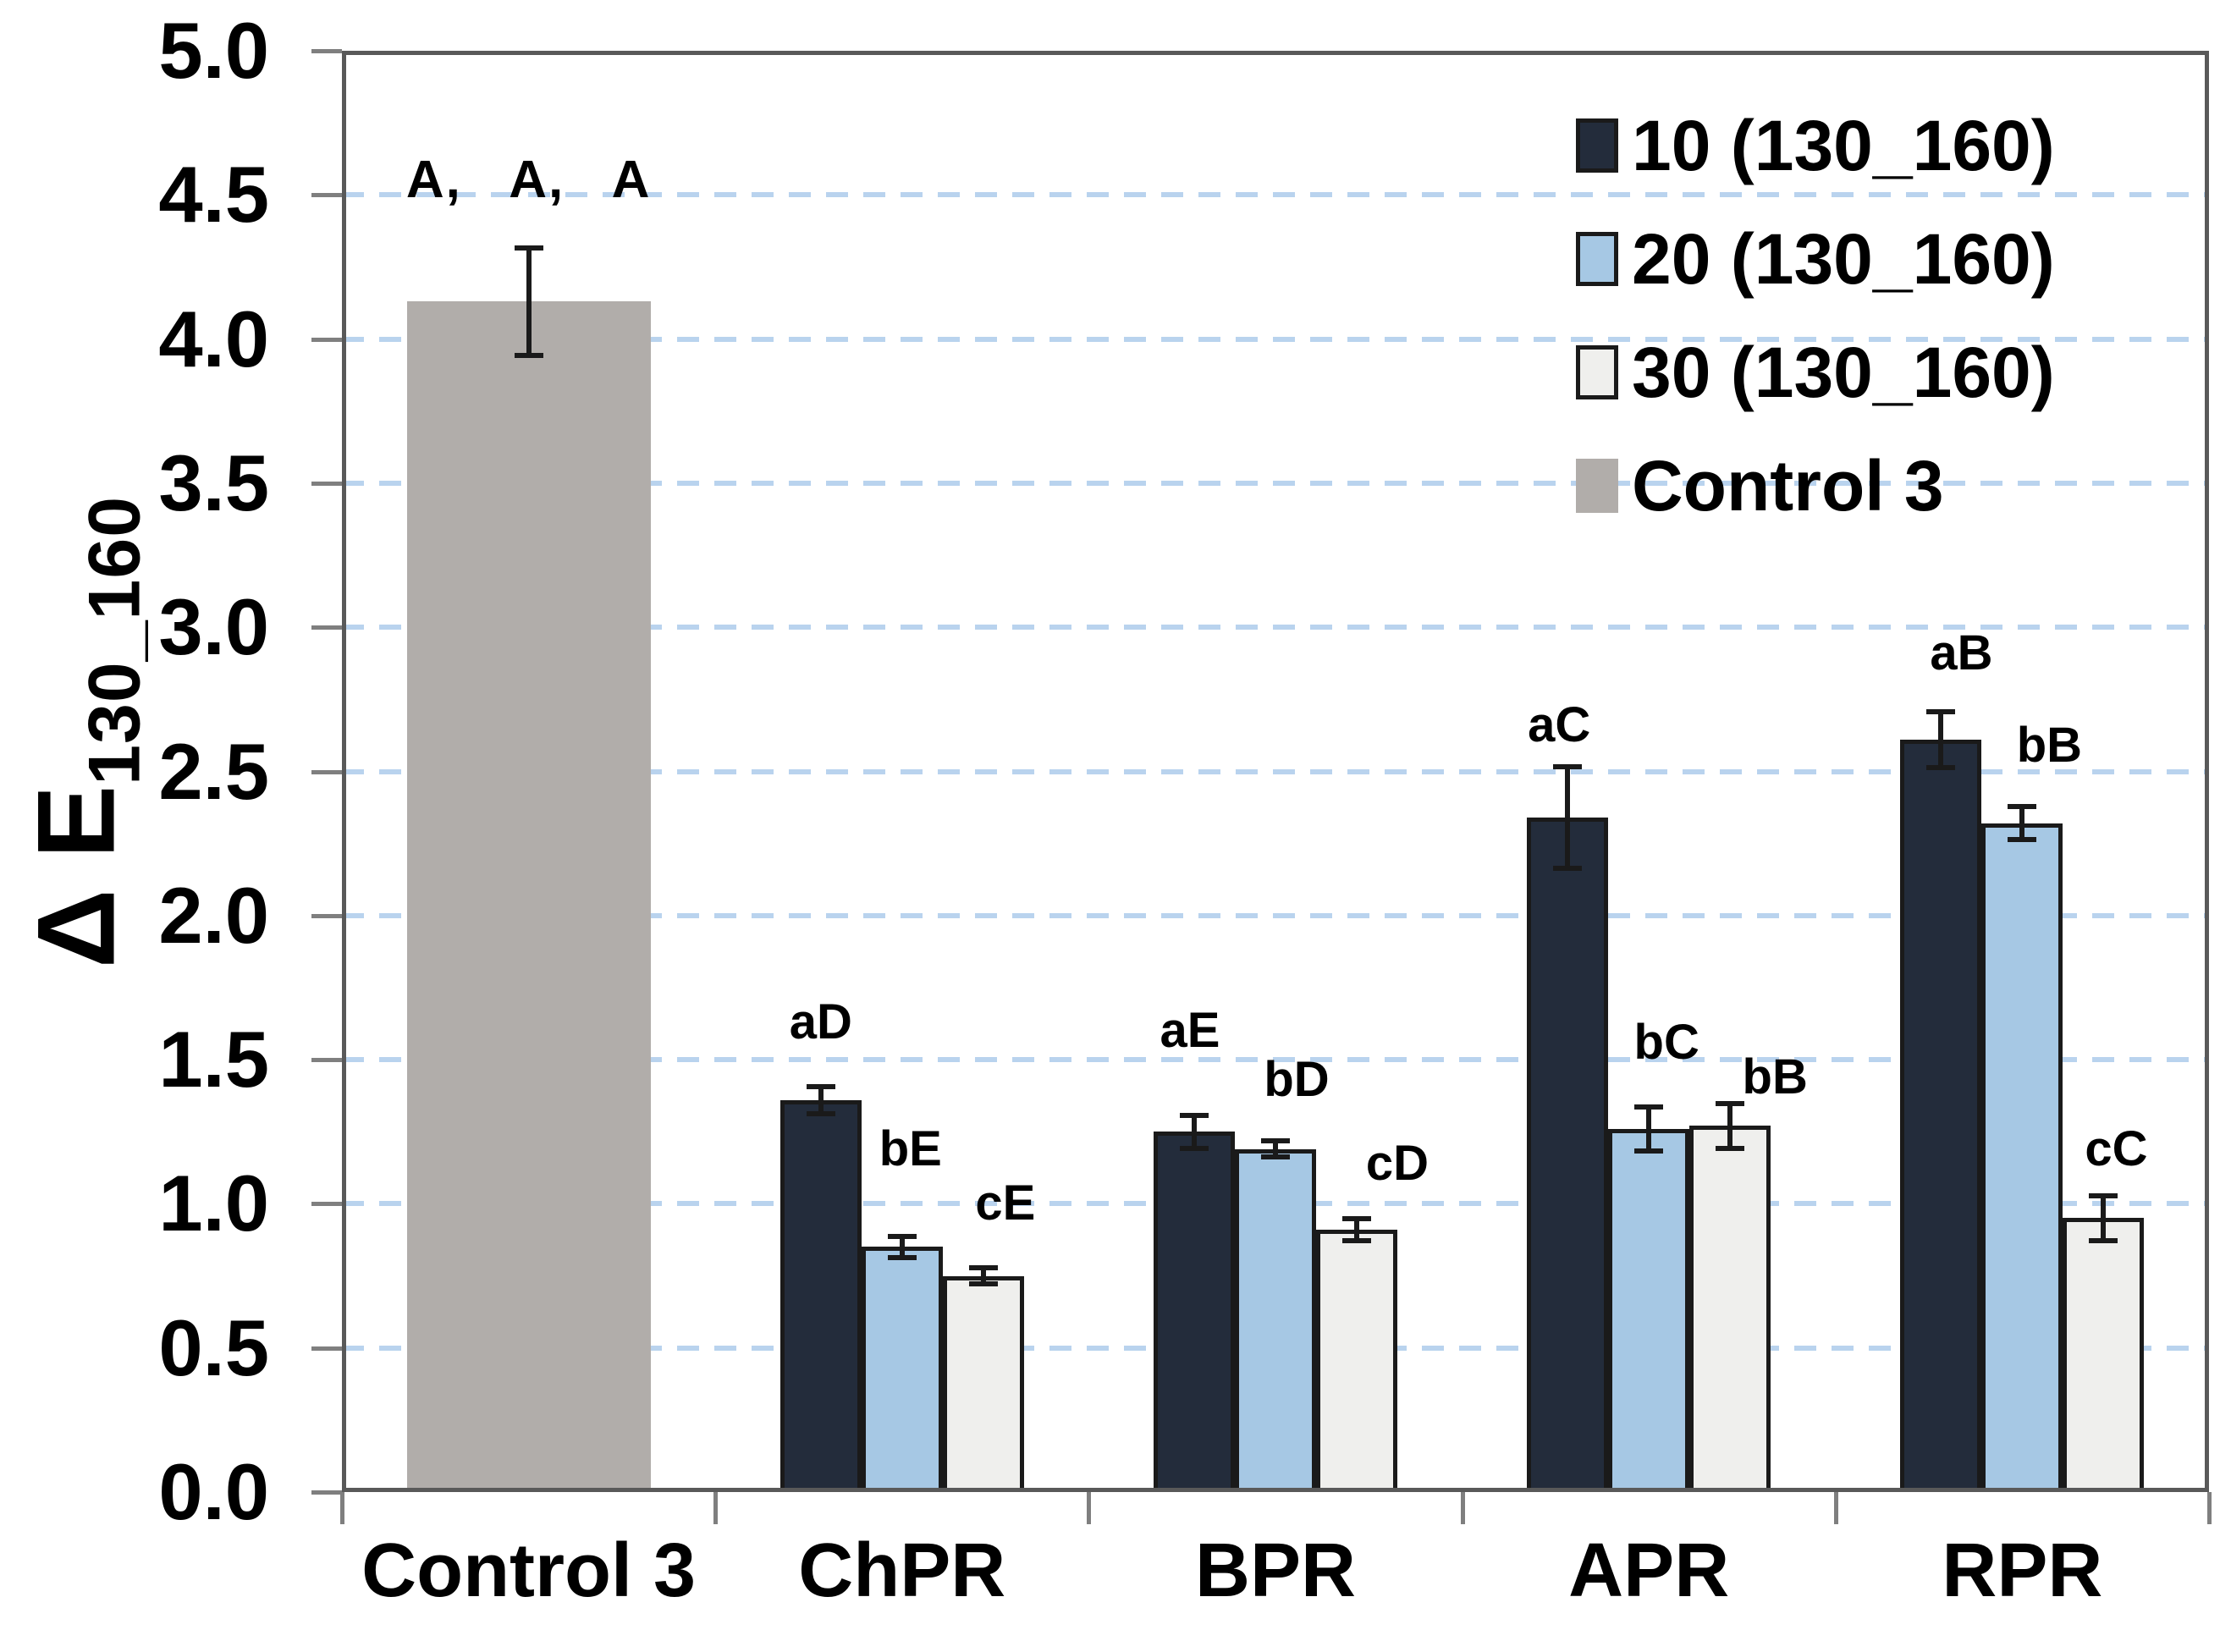  What do you see at coordinates (1843, 259) in the screenshot?
I see `legend-label-20: 20 (130_160)` at bounding box center [1843, 259].